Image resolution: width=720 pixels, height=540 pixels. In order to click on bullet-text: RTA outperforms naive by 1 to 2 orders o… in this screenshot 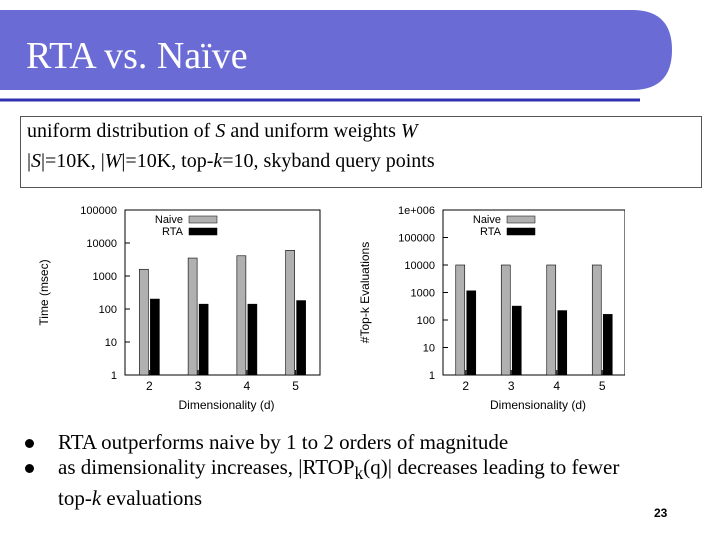, I will do `click(283, 442)`.